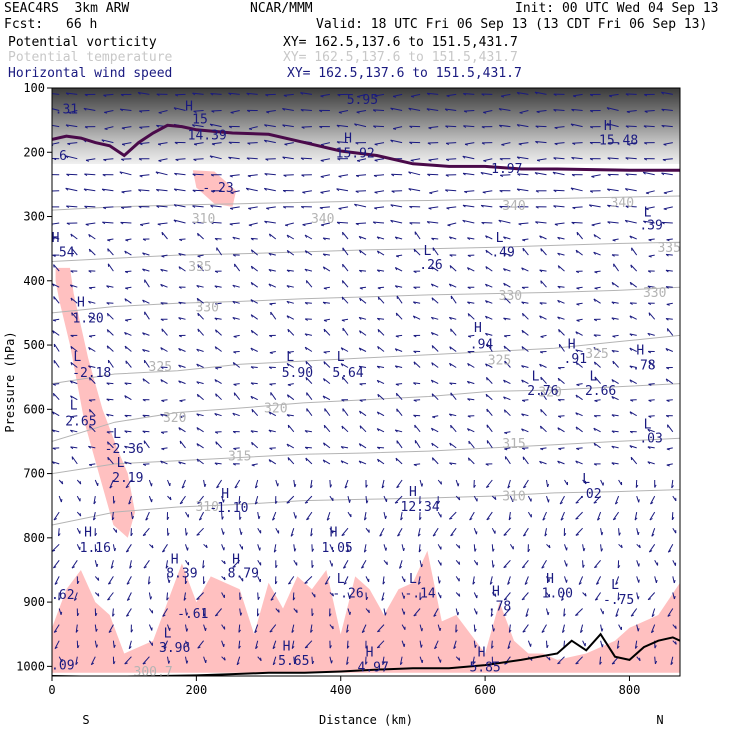  Describe the element at coordinates (67, 8) in the screenshot. I see `model-title: SEAC4RS 3km ARW` at that location.